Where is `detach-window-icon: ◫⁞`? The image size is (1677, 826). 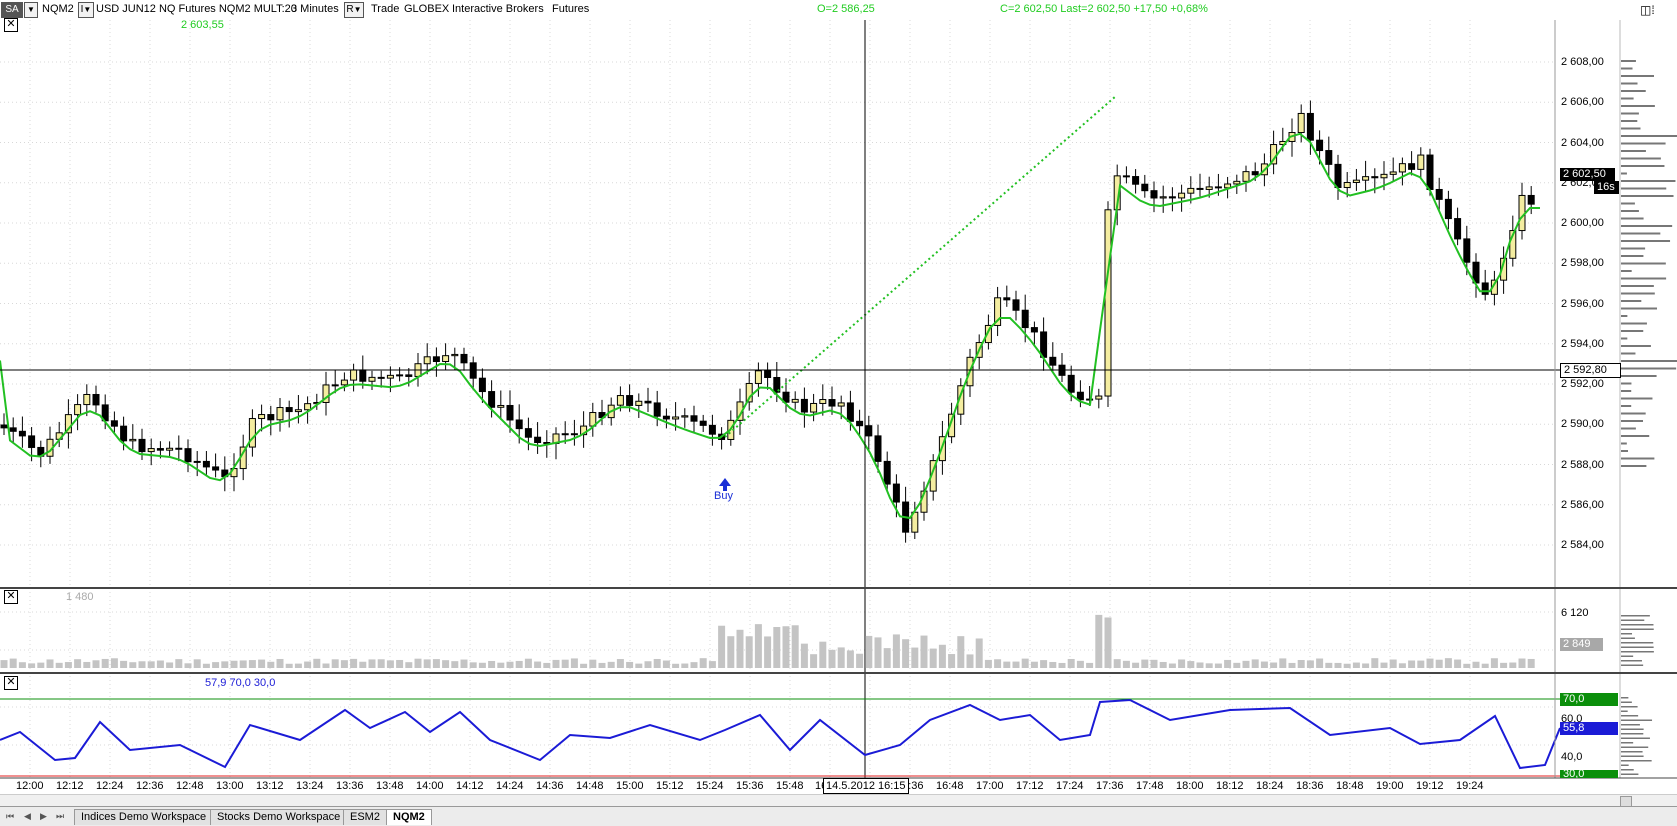 detach-window-icon: ◫⁞ is located at coordinates (1647, 10).